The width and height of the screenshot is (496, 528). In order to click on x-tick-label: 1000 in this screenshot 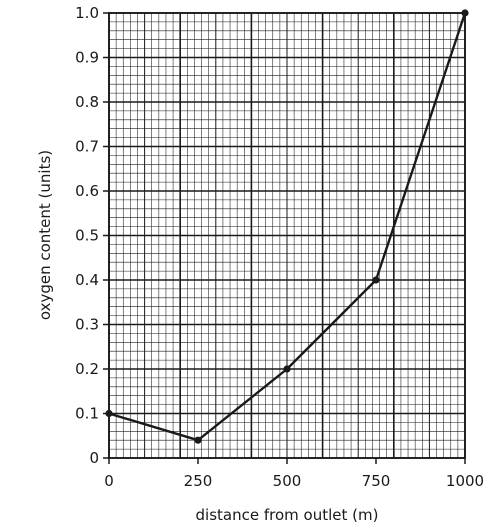, I will do `click(465, 481)`.